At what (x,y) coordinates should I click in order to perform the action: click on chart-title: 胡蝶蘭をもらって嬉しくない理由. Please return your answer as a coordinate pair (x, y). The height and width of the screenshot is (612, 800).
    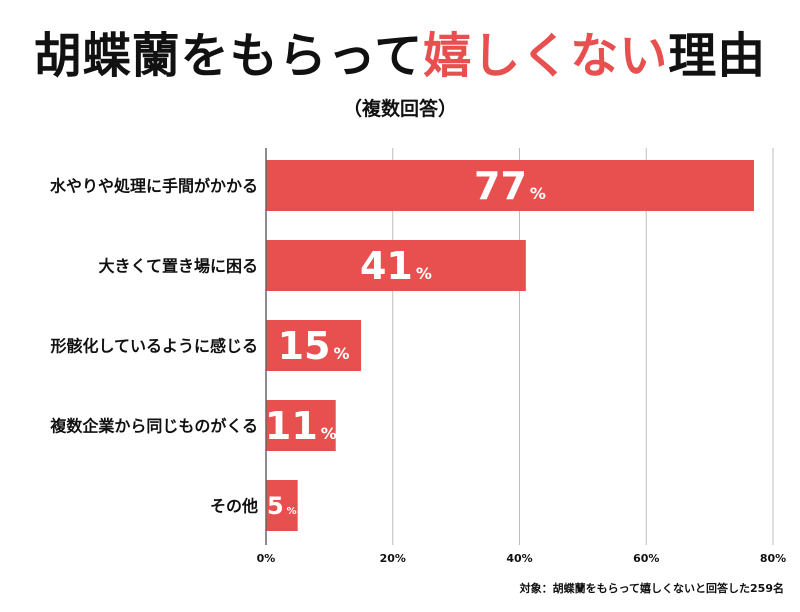
    Looking at the image, I should click on (400, 56).